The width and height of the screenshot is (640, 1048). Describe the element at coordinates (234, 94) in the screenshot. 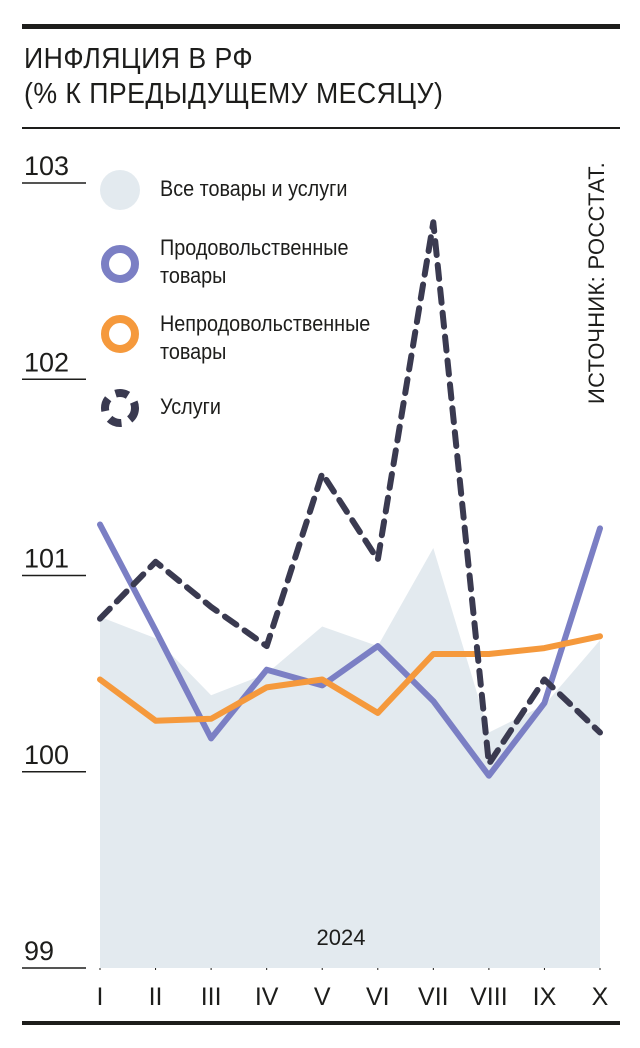

I see `title-line-2: (% К ПРЕДЫДУЩЕМУ МЕСЯЦУ)` at that location.